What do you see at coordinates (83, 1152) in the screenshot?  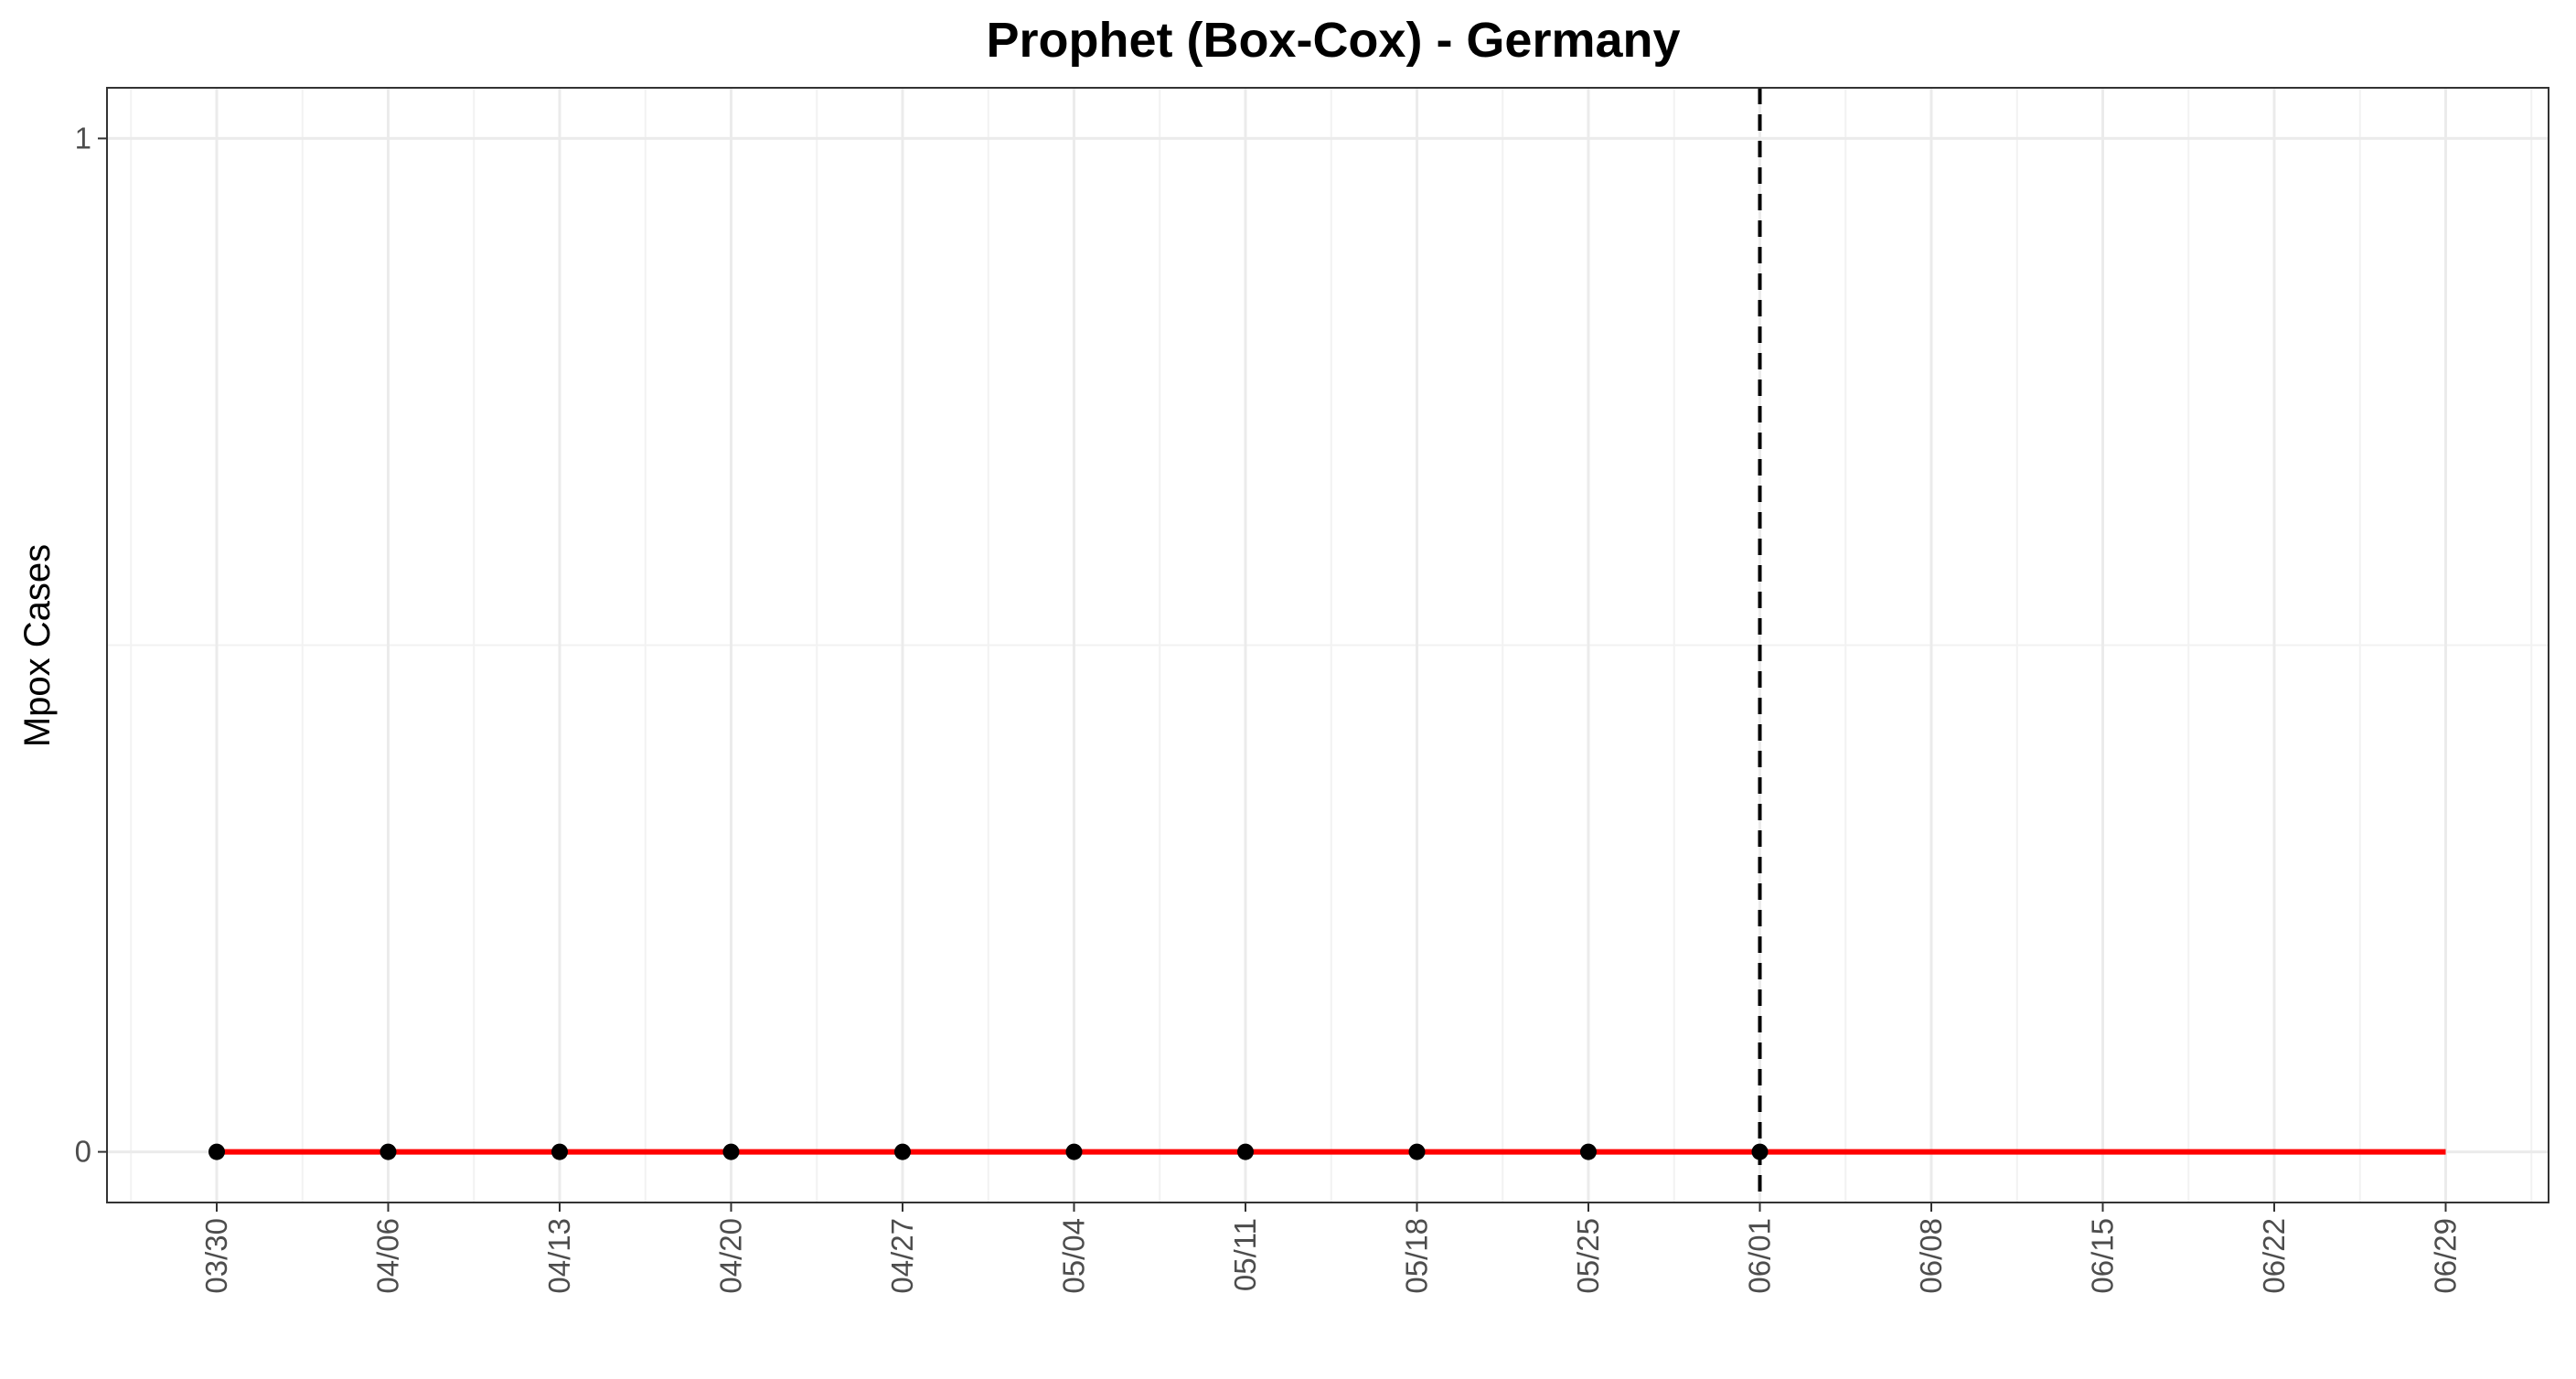 I see `y-tick-label: 0` at bounding box center [83, 1152].